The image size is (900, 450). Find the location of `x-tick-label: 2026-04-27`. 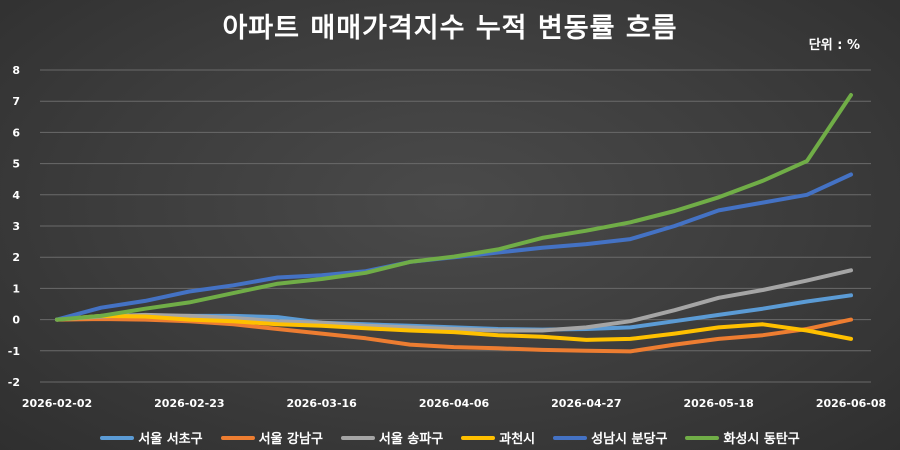

x-tick-label: 2026-04-27 is located at coordinates (586, 403).